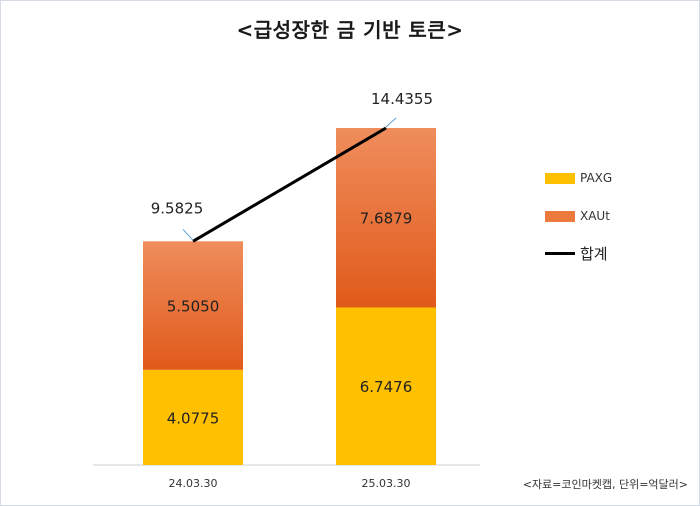 The width and height of the screenshot is (700, 506). I want to click on data-label-paxg-1: 6.7476, so click(386, 387).